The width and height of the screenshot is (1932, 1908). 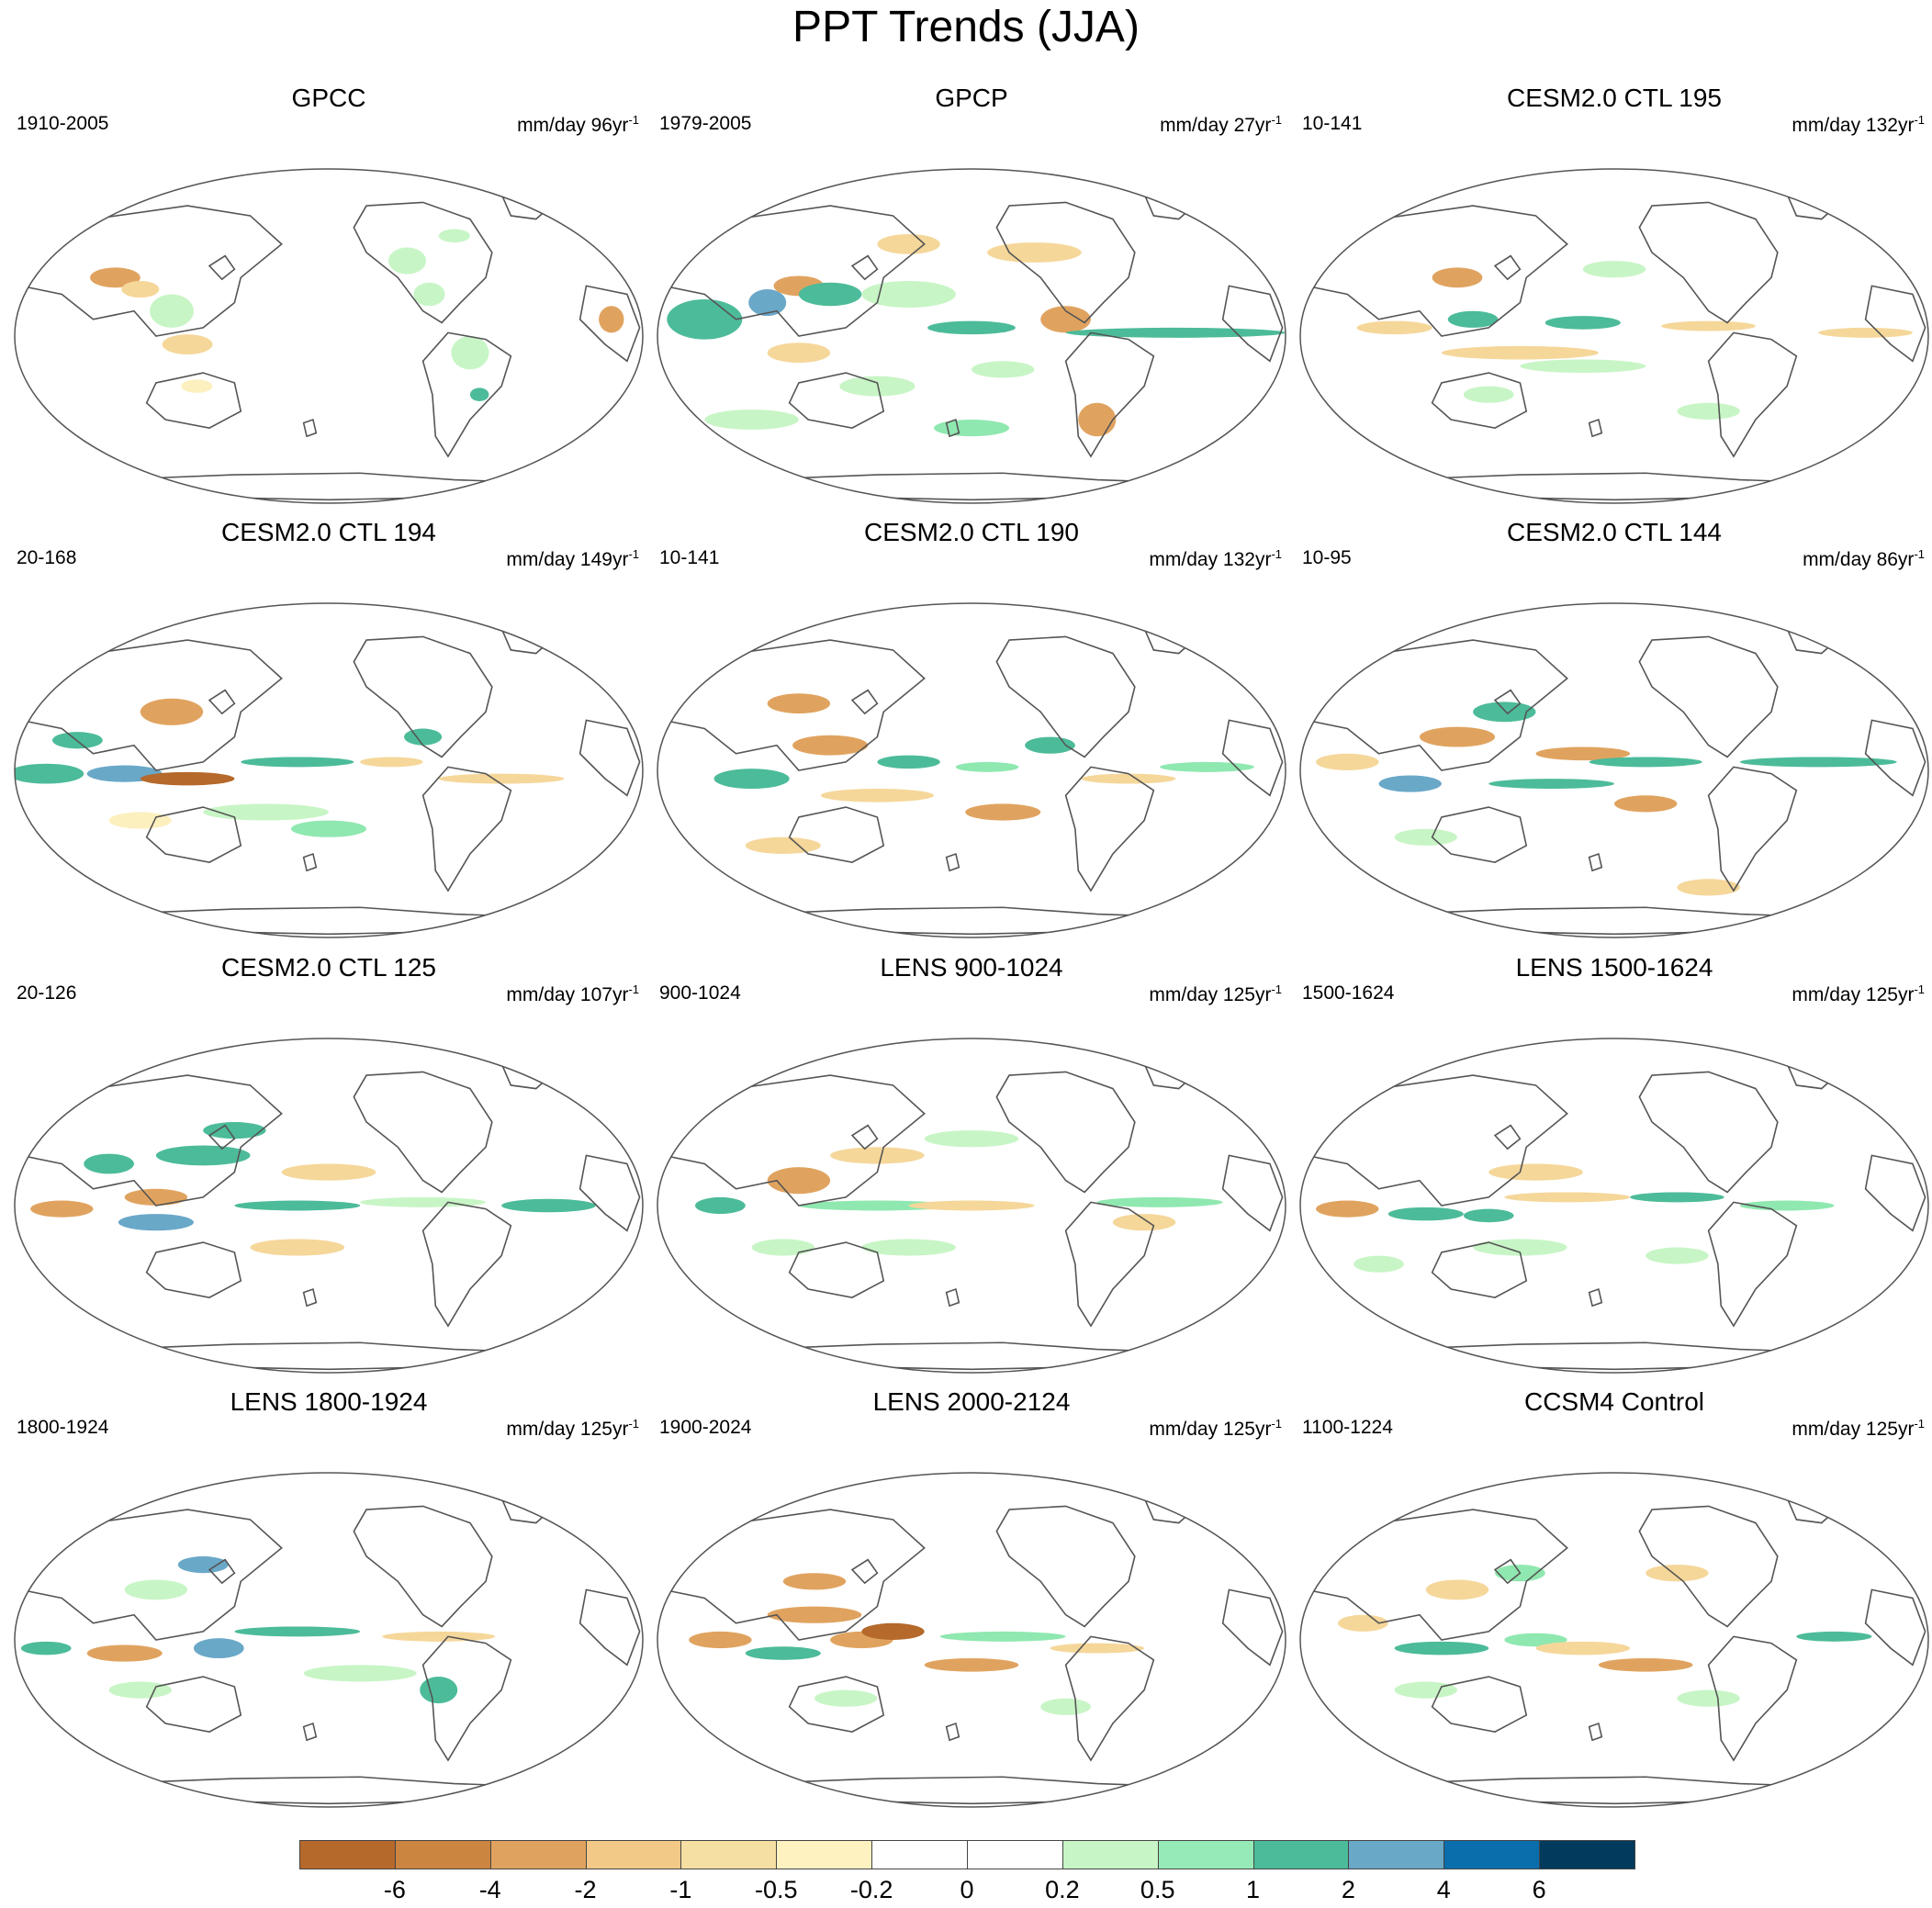 What do you see at coordinates (871, 1889) in the screenshot?
I see `colorbar-tick-label: -0.2` at bounding box center [871, 1889].